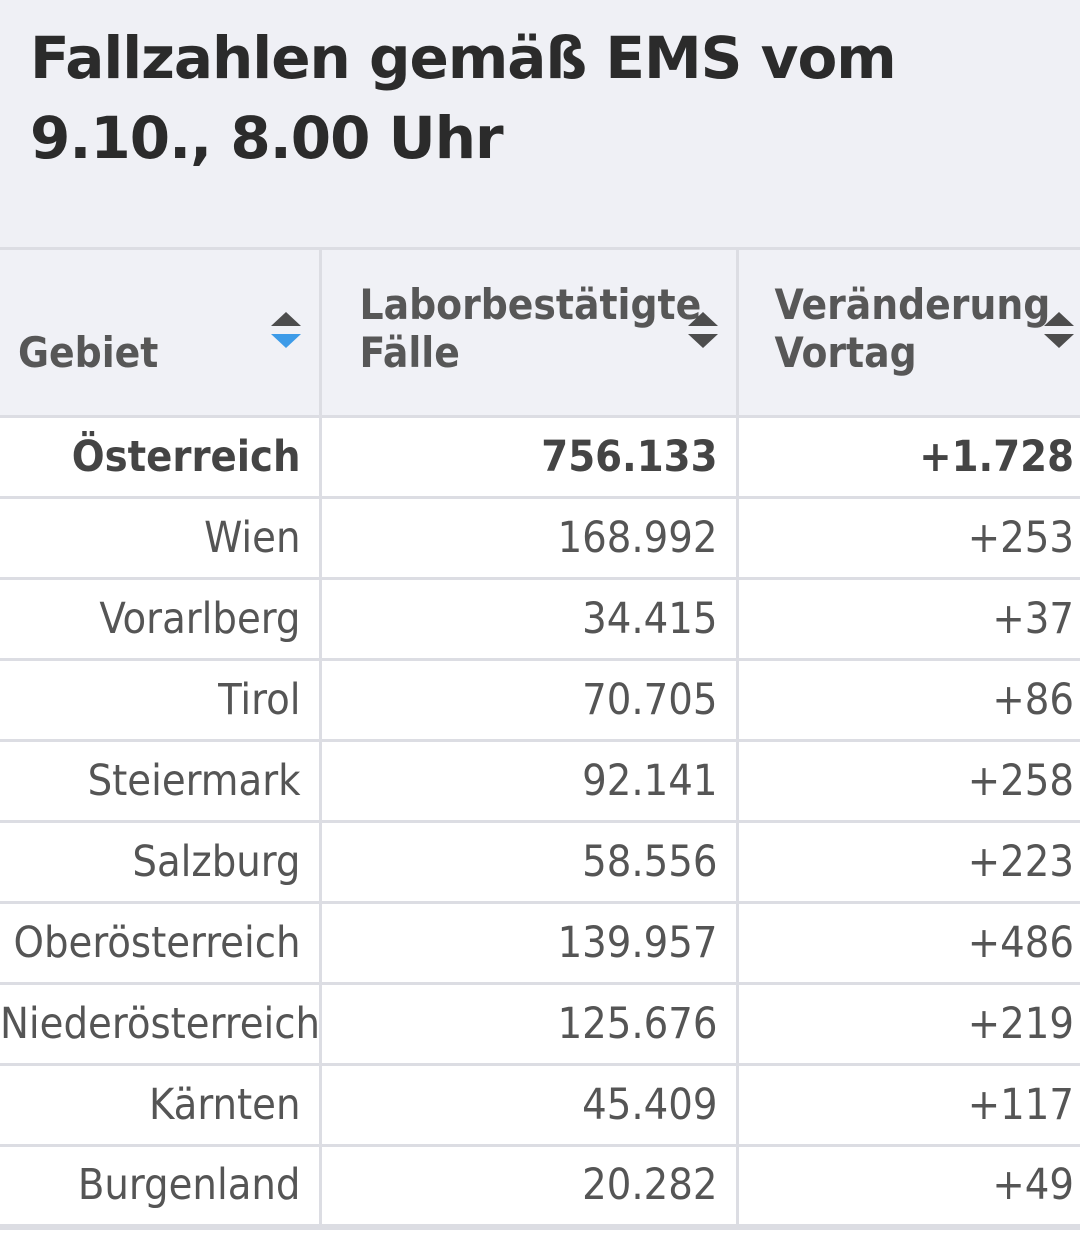  Describe the element at coordinates (529, 538) in the screenshot. I see `cell-faelle: 168.992` at that location.